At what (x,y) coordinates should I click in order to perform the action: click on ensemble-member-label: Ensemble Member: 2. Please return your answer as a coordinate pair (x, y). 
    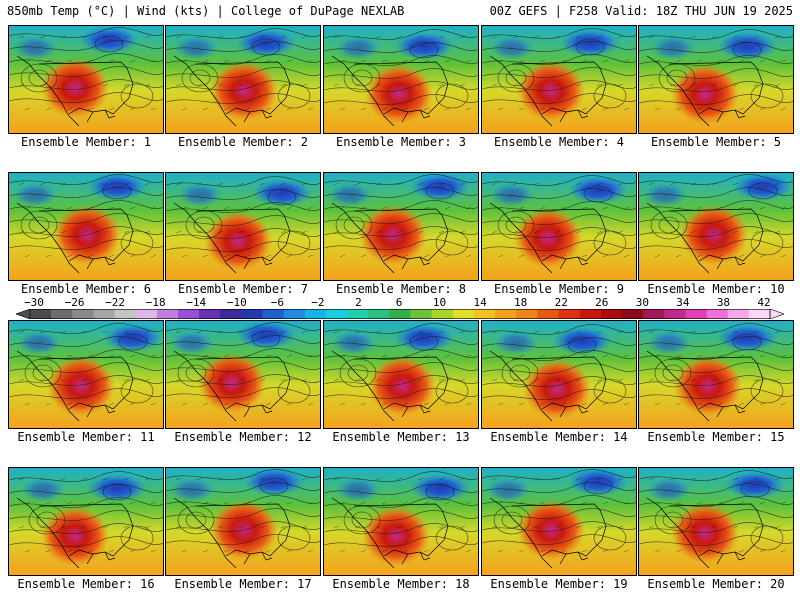
    Looking at the image, I should click on (243, 142).